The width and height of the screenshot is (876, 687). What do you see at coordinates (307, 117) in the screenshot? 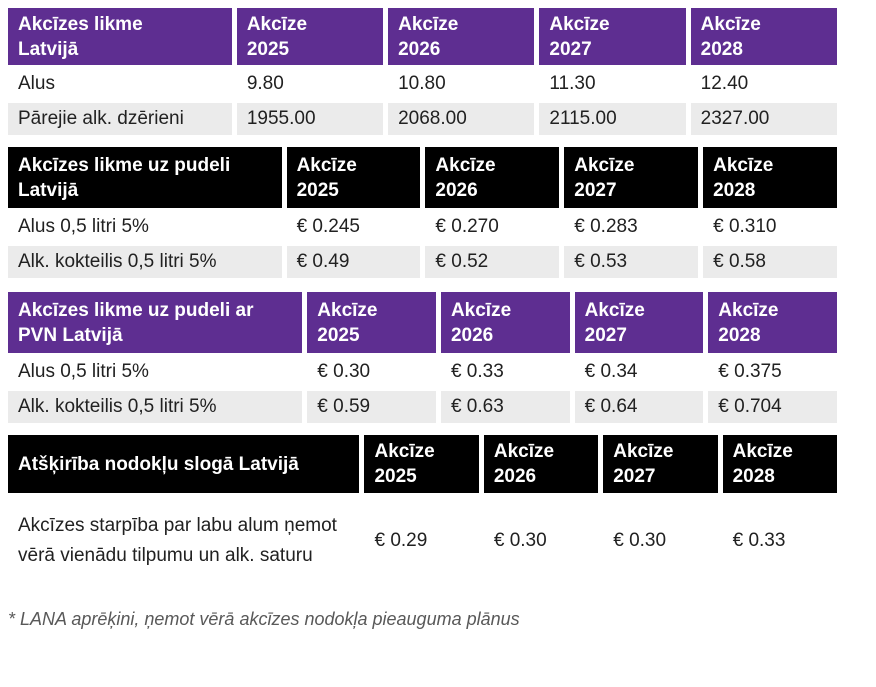
I see `cell-value: 1955.00` at bounding box center [307, 117].